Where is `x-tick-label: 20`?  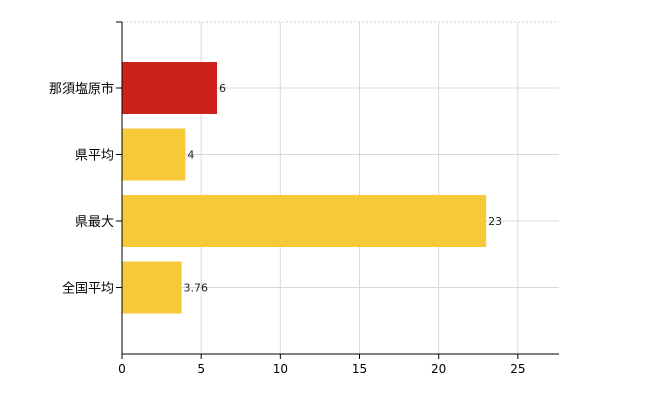
x-tick-label: 20 is located at coordinates (438, 369).